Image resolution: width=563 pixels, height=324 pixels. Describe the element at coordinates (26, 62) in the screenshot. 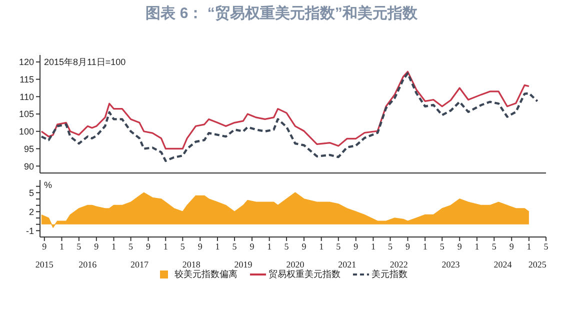

I see `y-tick-label: 120` at that location.